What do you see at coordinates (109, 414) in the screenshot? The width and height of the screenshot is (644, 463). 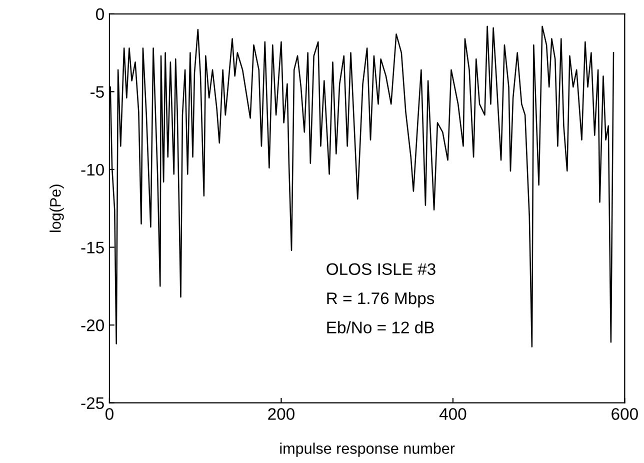 I see `x-tick-label: 0` at bounding box center [109, 414].